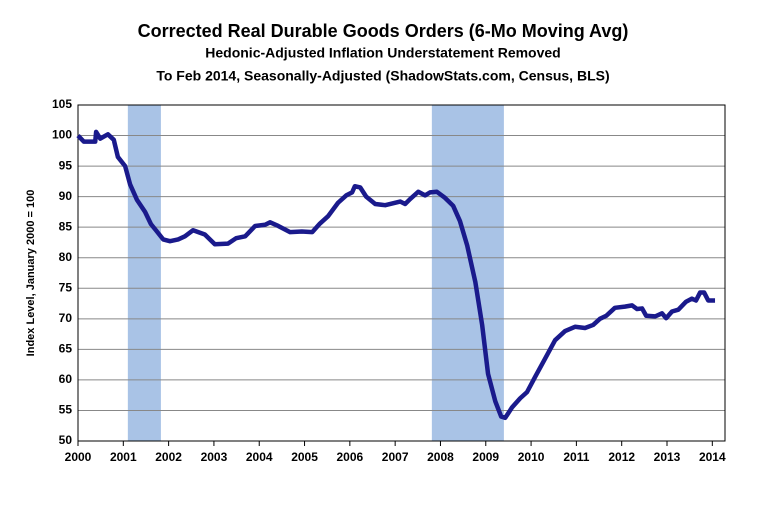 The width and height of the screenshot is (766, 518). I want to click on x-tick-label: 2012, so click(621, 457).